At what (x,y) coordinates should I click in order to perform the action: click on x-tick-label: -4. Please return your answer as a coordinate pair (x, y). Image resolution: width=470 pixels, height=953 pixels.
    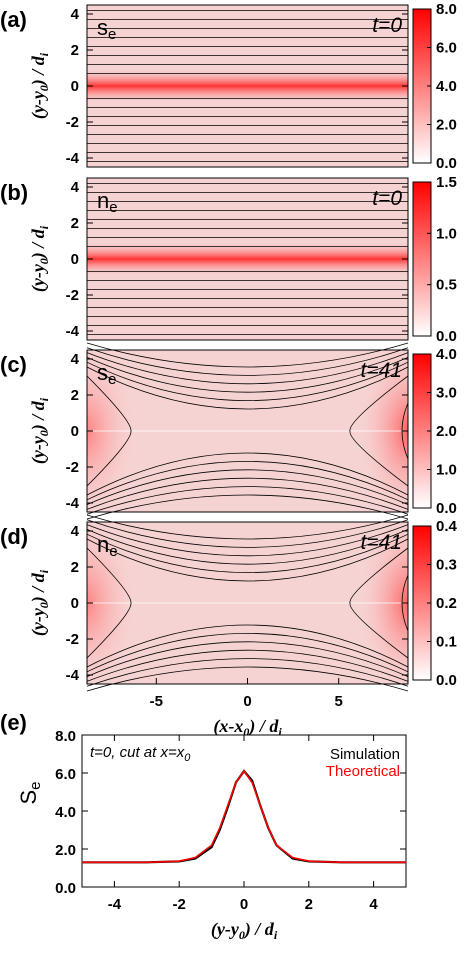
    Looking at the image, I should click on (115, 904).